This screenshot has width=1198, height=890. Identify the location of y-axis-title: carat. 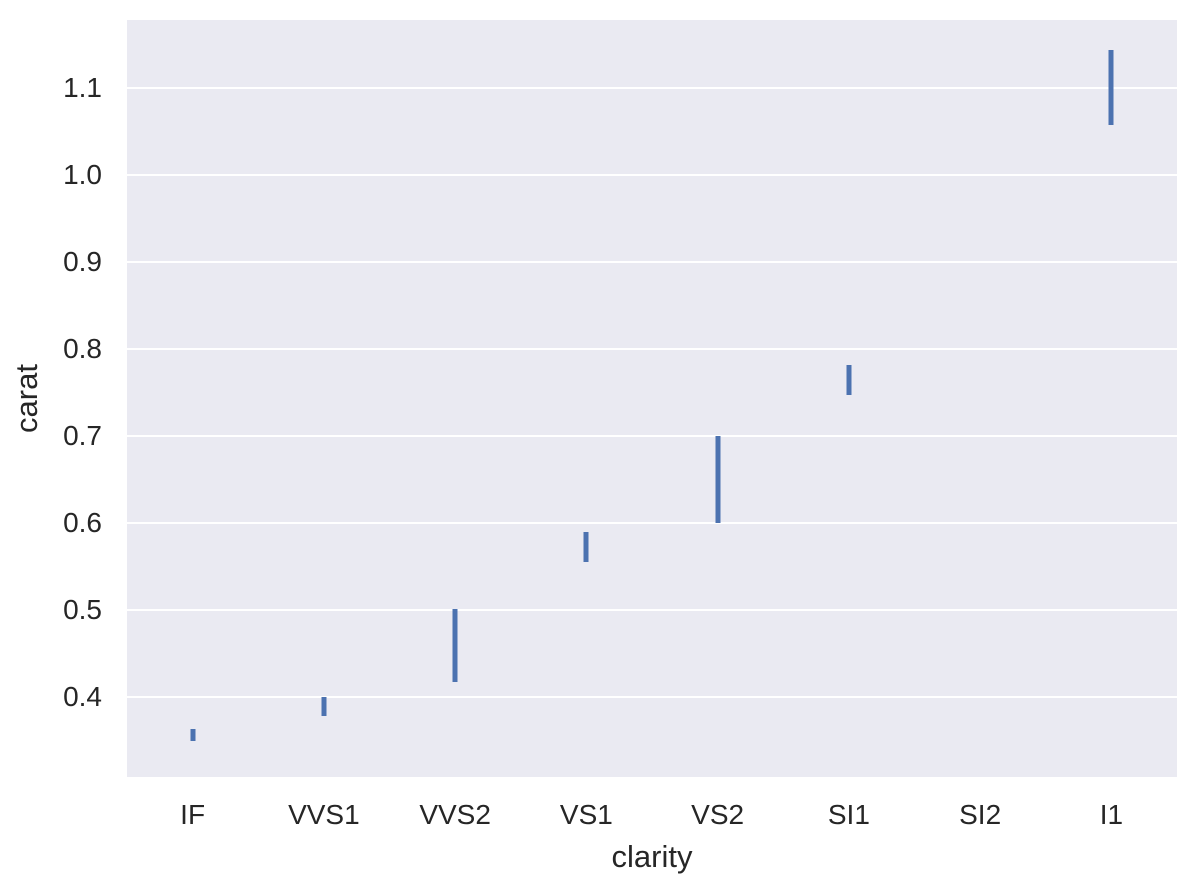
(26, 398).